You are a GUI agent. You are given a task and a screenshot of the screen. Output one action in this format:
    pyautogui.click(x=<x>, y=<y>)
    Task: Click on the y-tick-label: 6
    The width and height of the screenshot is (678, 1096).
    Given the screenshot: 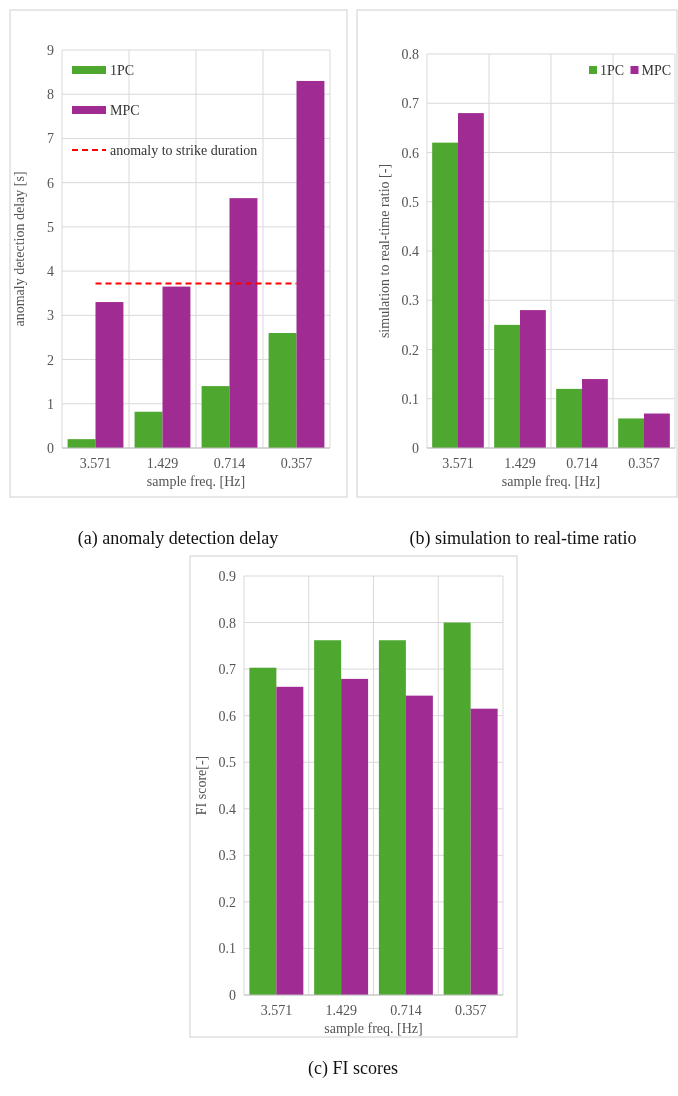 What is the action you would take?
    pyautogui.click(x=50, y=183)
    